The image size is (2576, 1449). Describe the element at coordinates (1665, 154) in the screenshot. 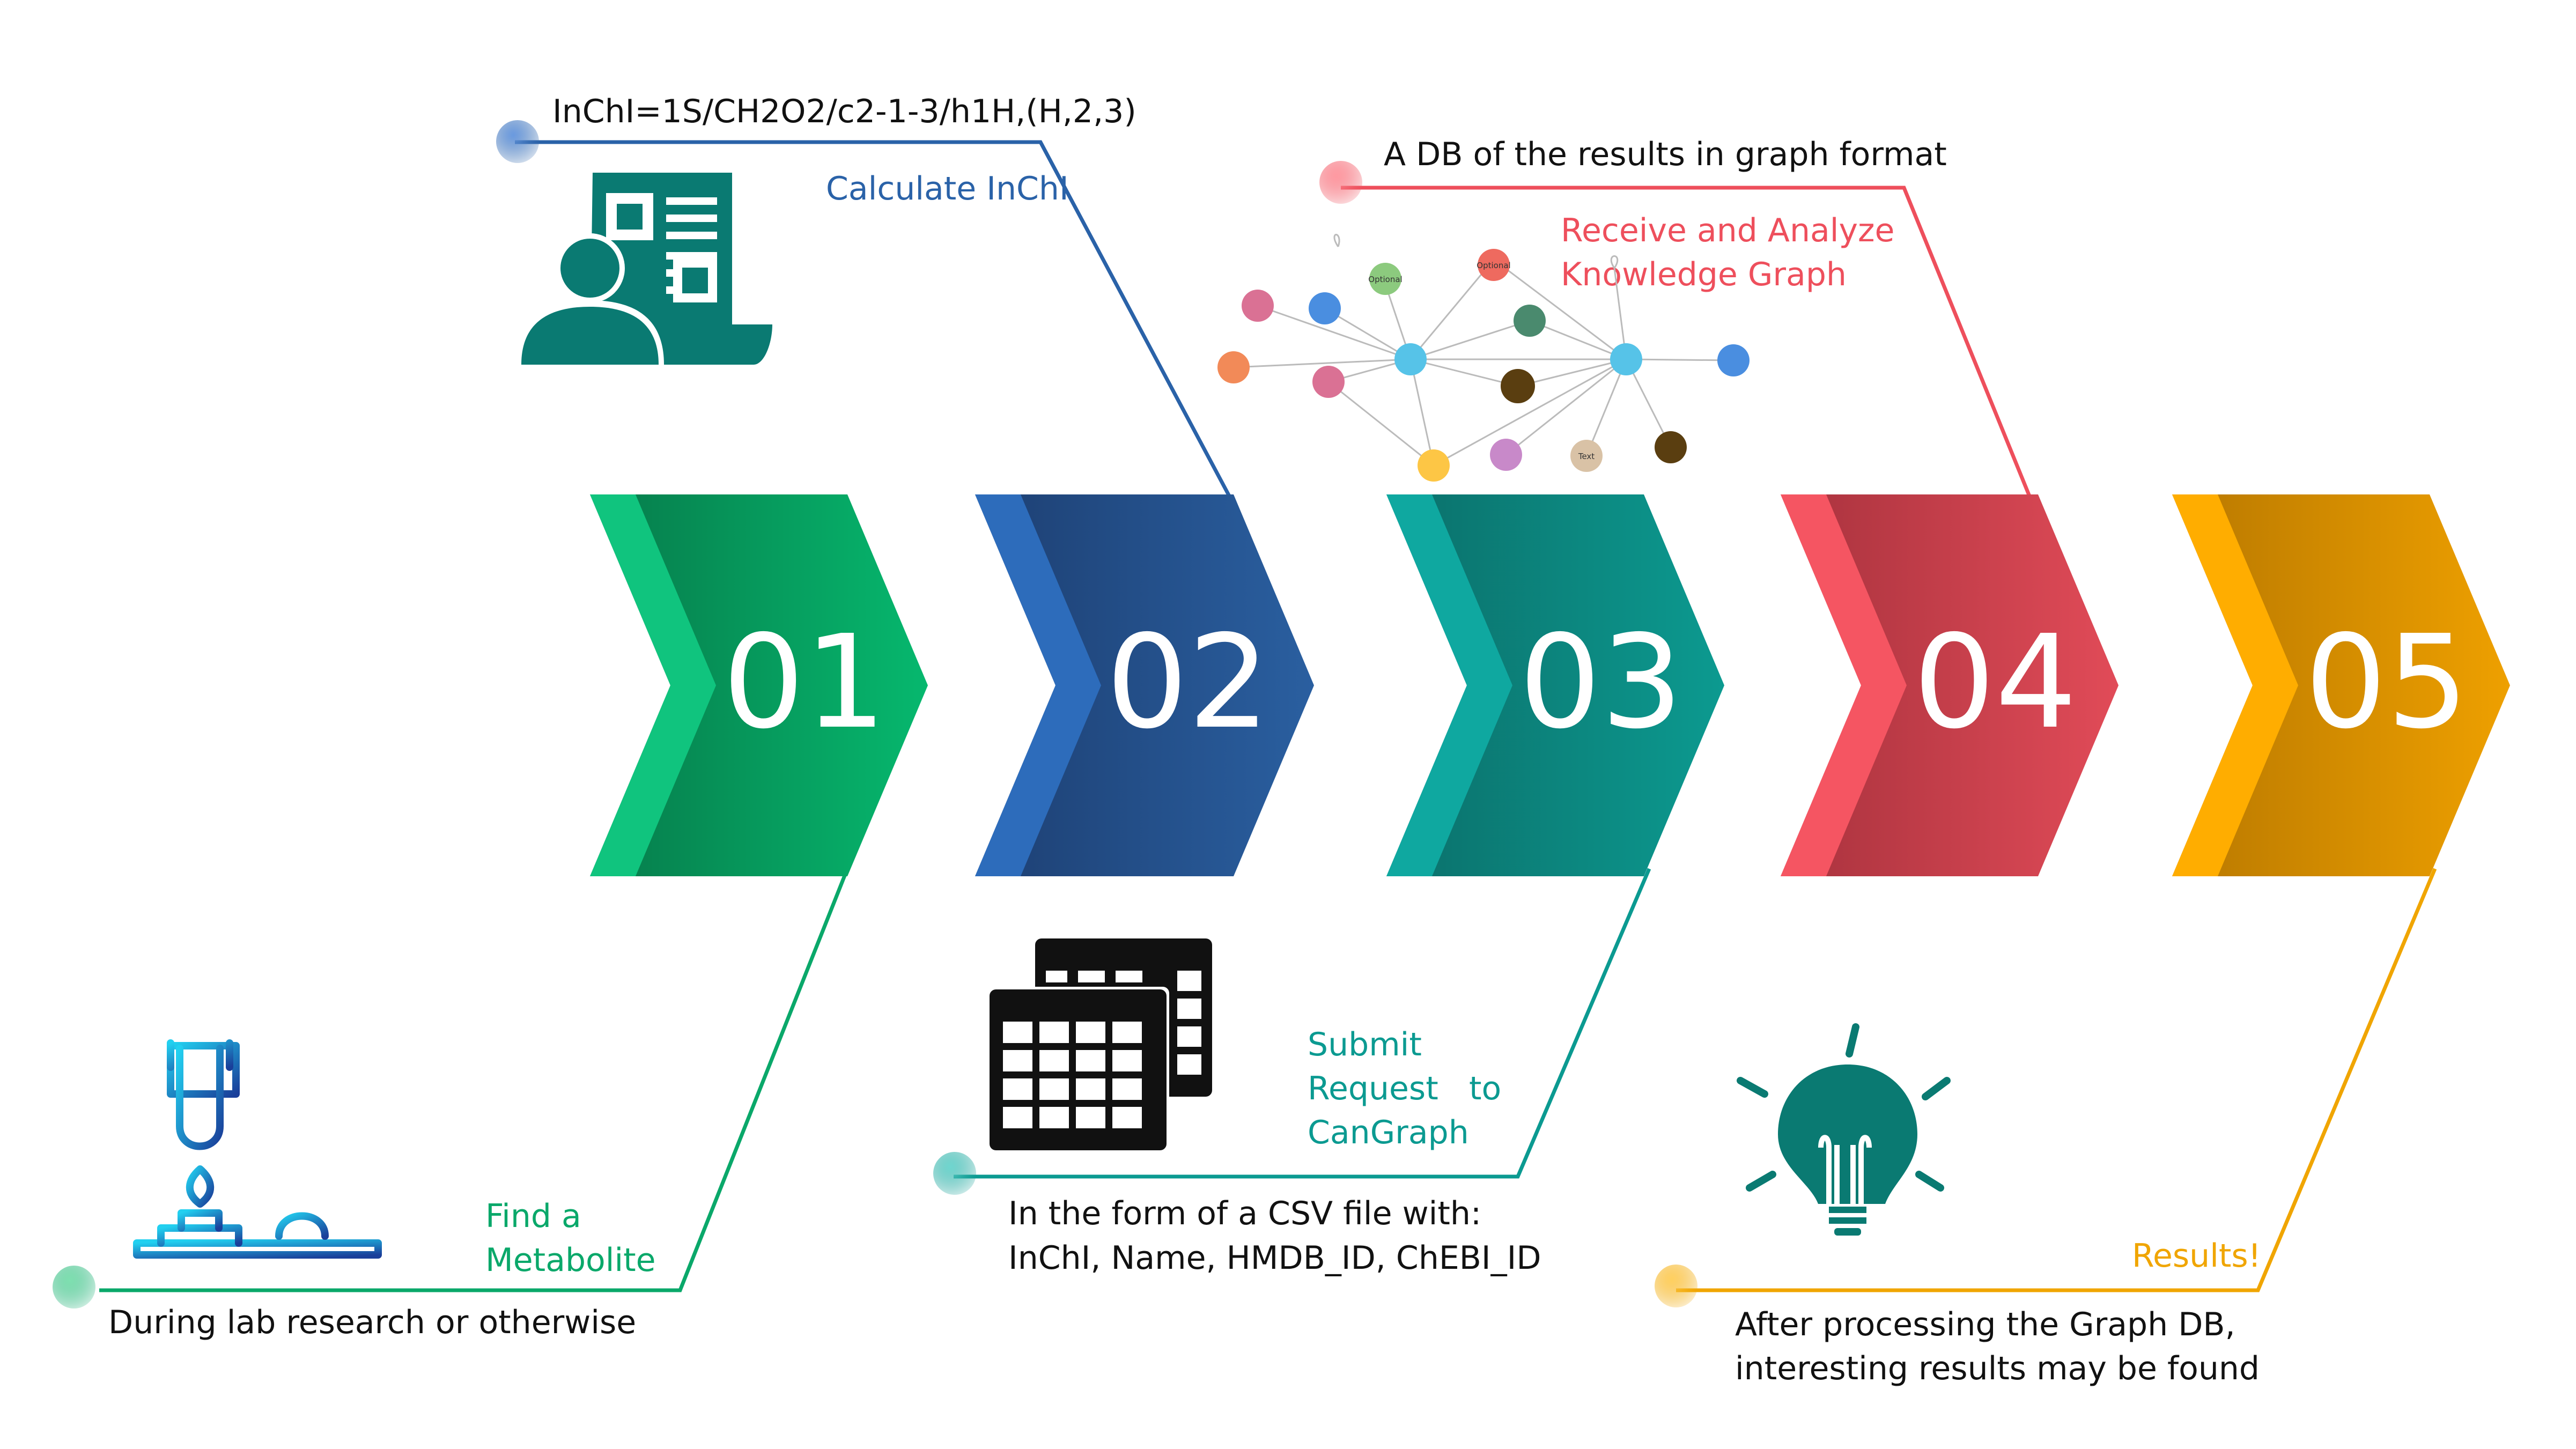

I see `step4-description: A DB of the results in graph format` at that location.